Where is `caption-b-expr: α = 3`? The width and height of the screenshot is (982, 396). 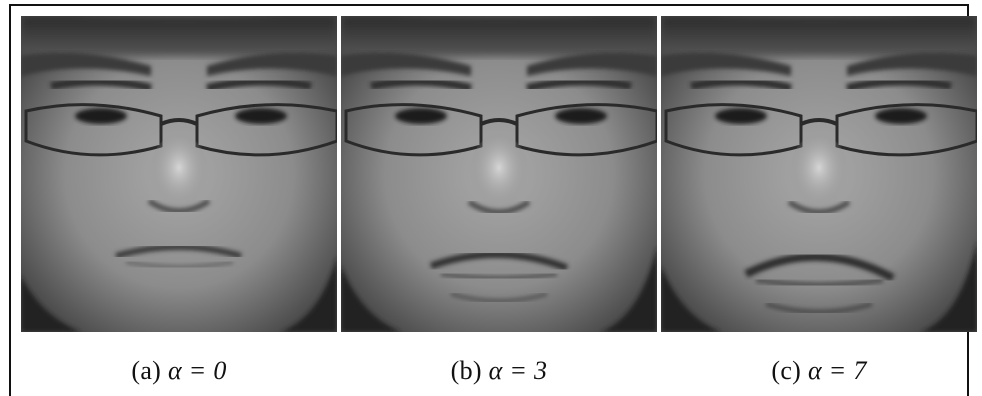
caption-b-expr: α = 3 is located at coordinates (518, 370).